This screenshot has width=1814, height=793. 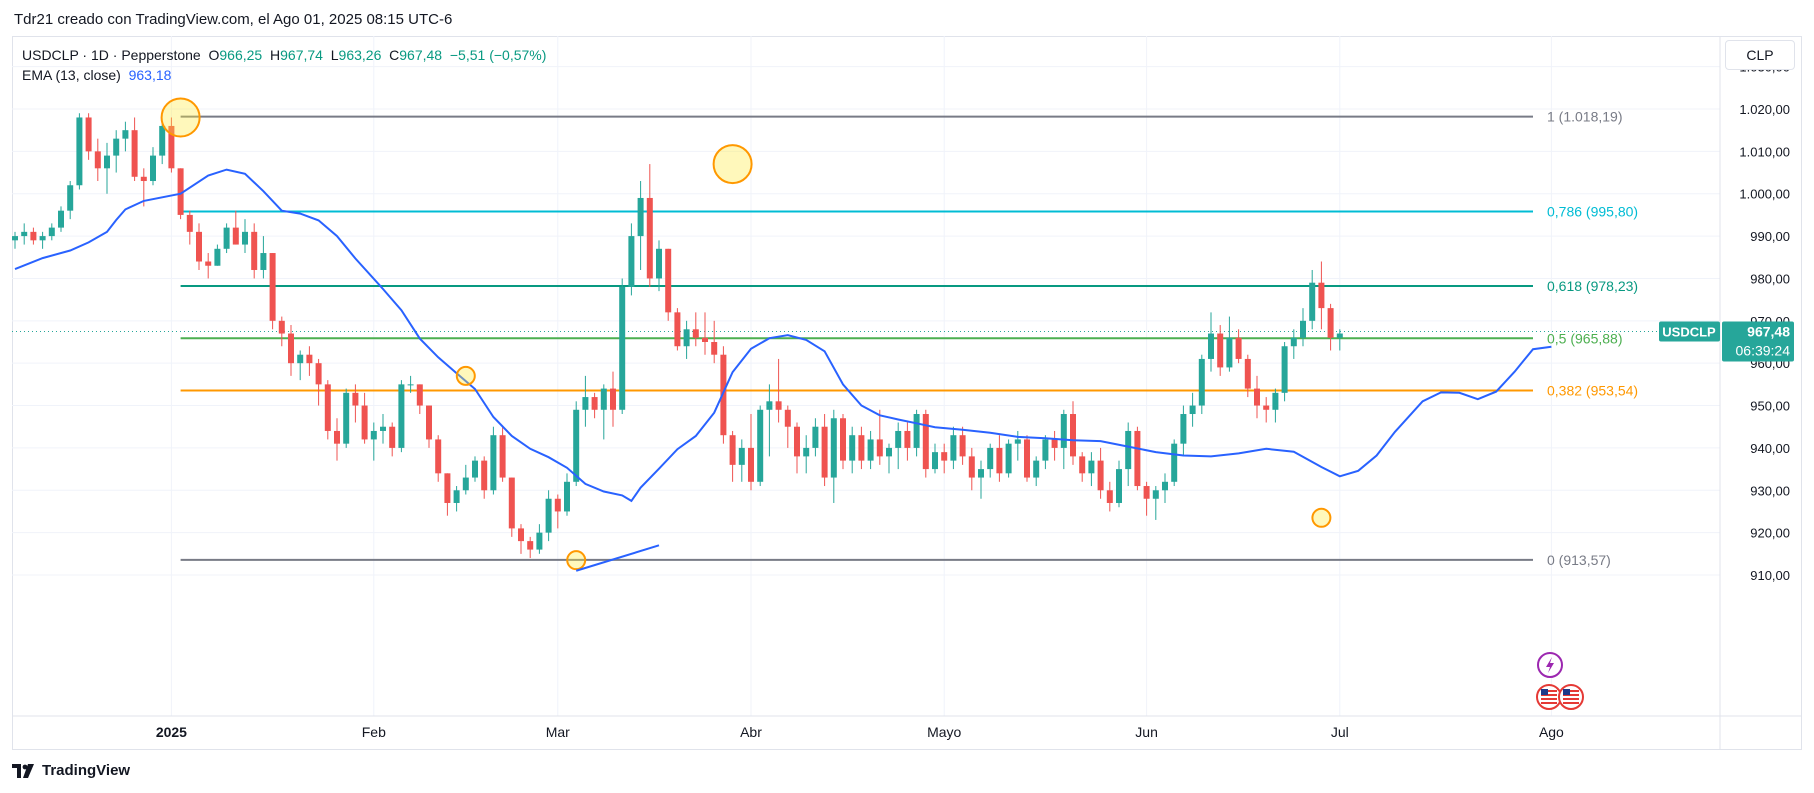 I want to click on y-tick-label: 950,00, so click(x=1770, y=406).